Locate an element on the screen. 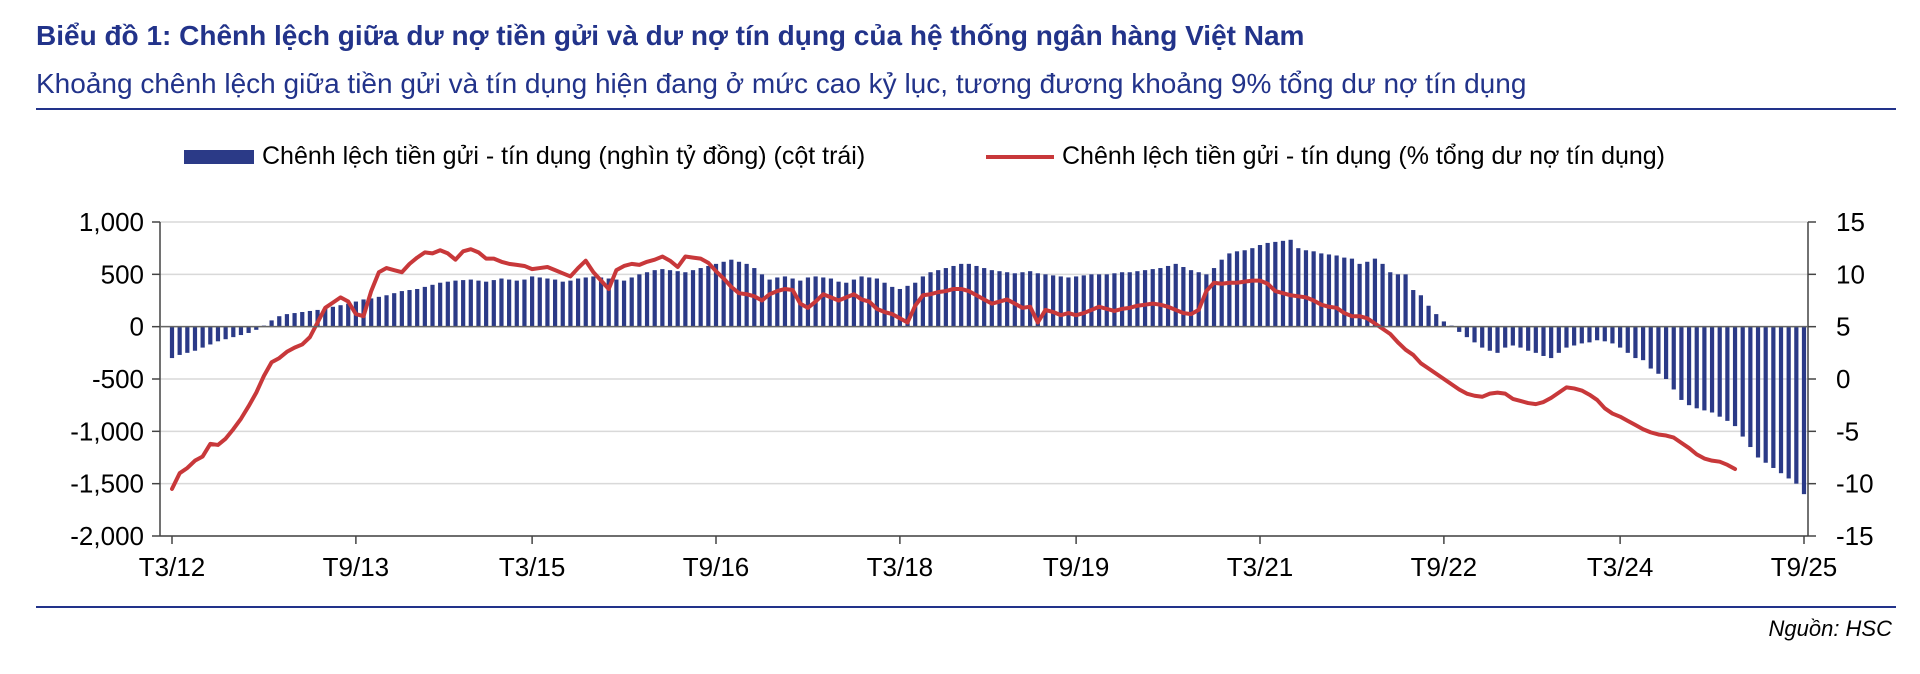  source-note: Nguồn: HSC is located at coordinates (1830, 628).